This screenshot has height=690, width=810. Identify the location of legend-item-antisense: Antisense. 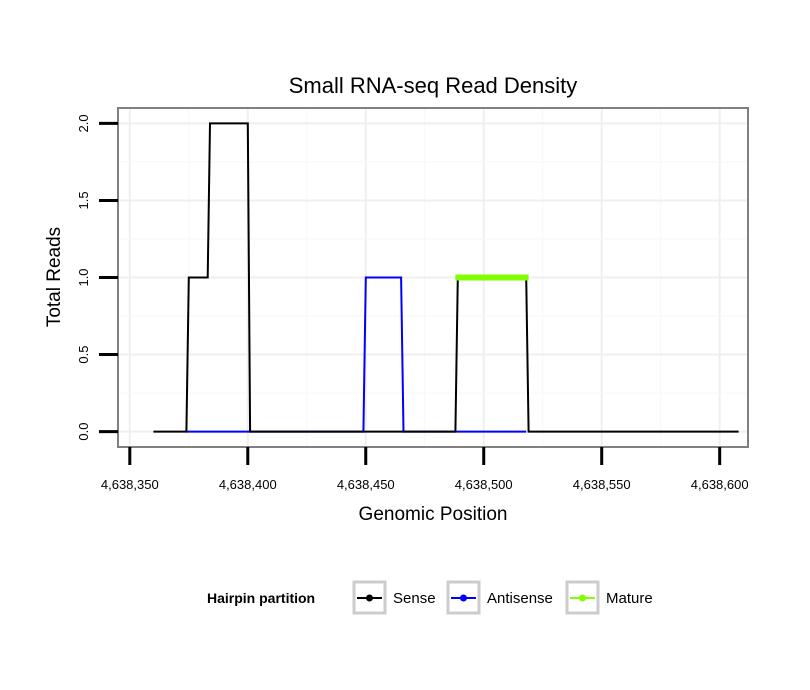
(499, 597).